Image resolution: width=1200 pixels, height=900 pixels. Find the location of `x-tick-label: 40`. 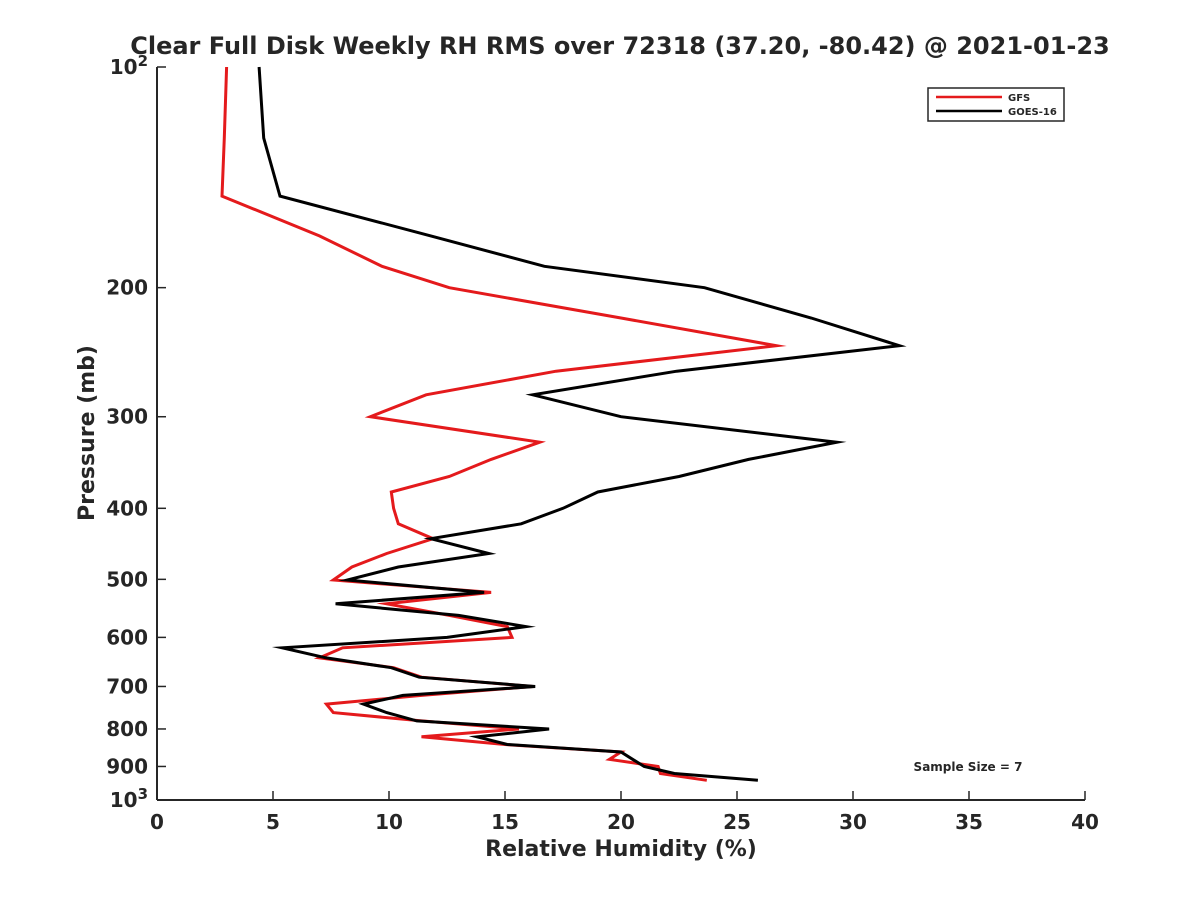

x-tick-label: 40 is located at coordinates (1085, 822).